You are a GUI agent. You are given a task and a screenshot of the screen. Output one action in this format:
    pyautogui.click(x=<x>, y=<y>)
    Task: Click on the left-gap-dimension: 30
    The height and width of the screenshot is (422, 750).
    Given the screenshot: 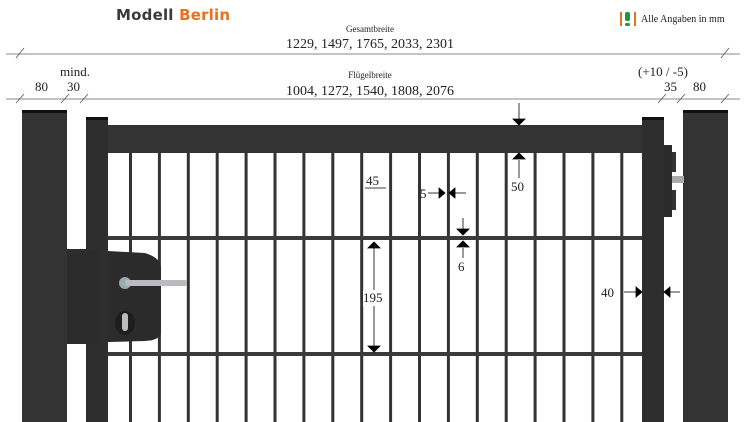 What is the action you would take?
    pyautogui.click(x=73, y=86)
    